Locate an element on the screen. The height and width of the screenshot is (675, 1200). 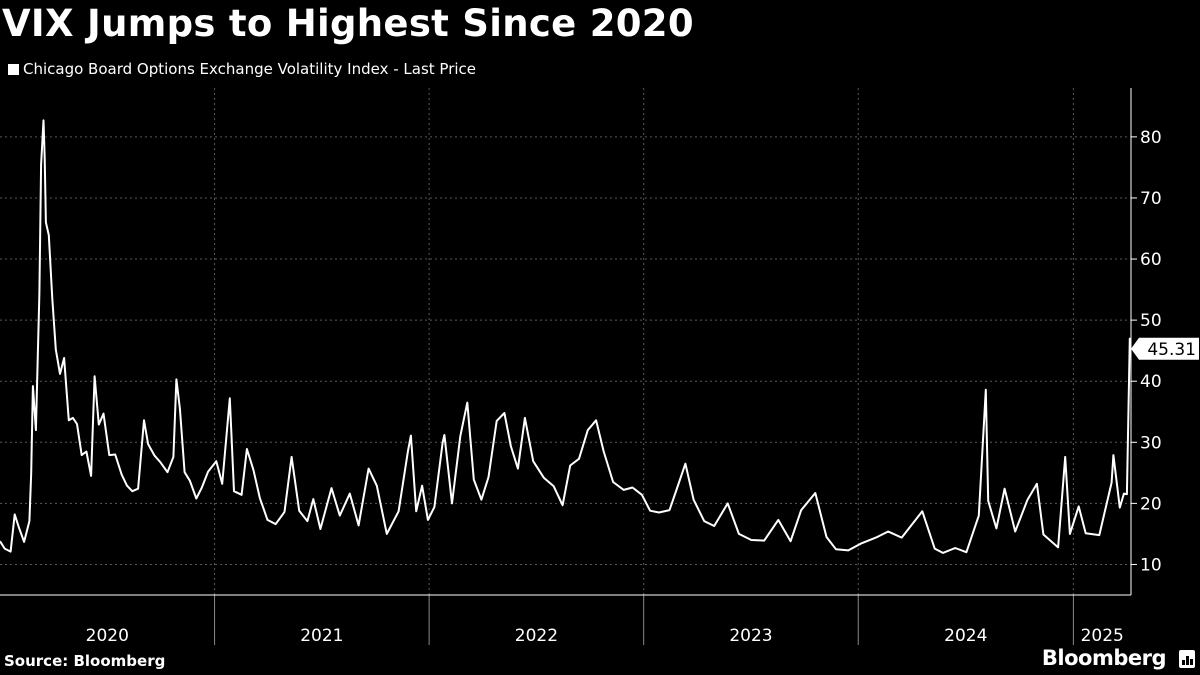
last-value-callout is located at coordinates (1165, 348).